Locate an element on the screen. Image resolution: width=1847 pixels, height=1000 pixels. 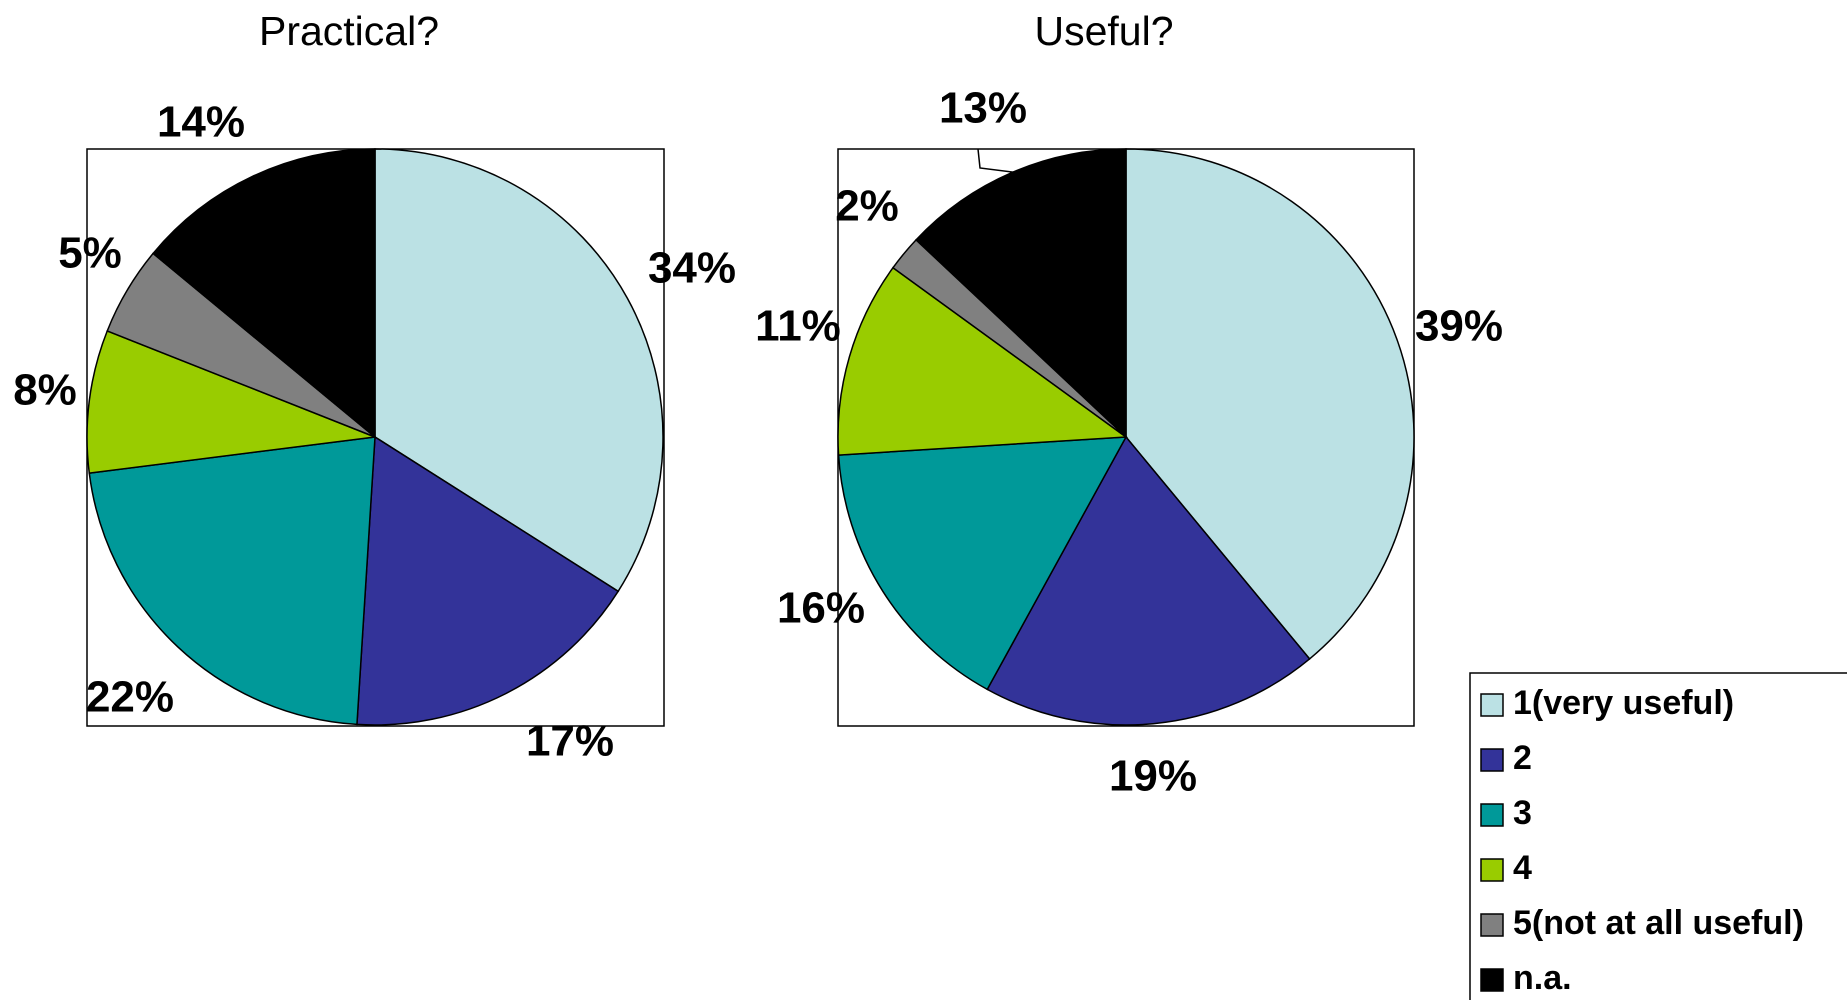
data-label-2: 17% is located at coordinates (570, 741).